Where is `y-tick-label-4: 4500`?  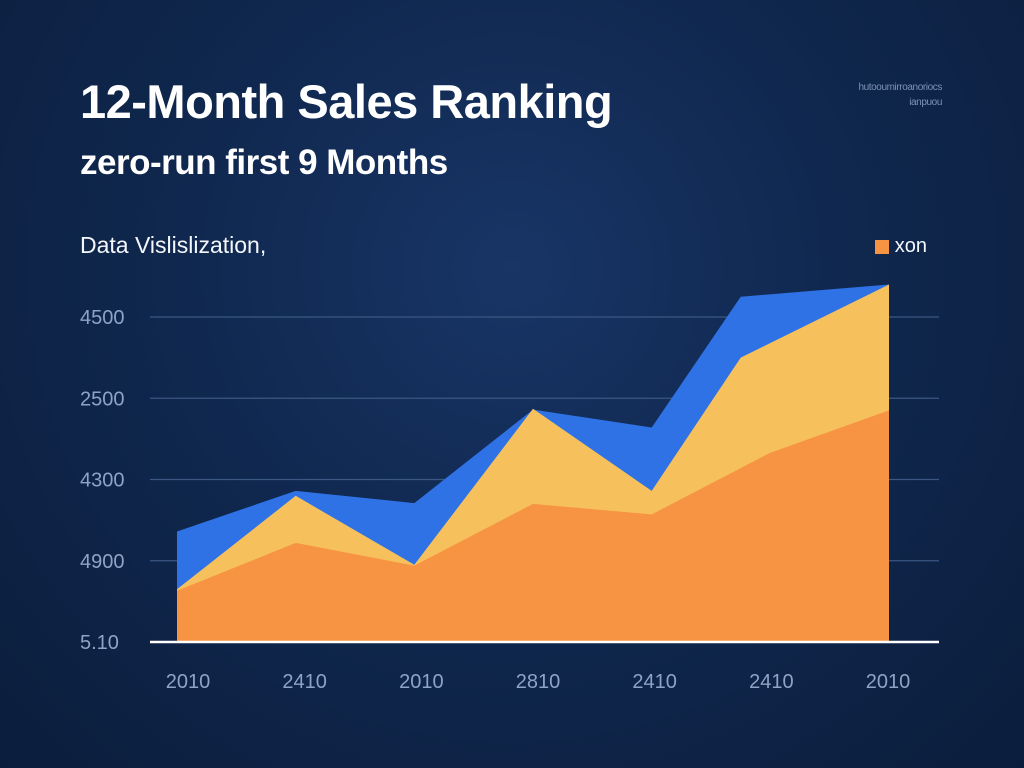 y-tick-label-4: 4500 is located at coordinates (102, 318).